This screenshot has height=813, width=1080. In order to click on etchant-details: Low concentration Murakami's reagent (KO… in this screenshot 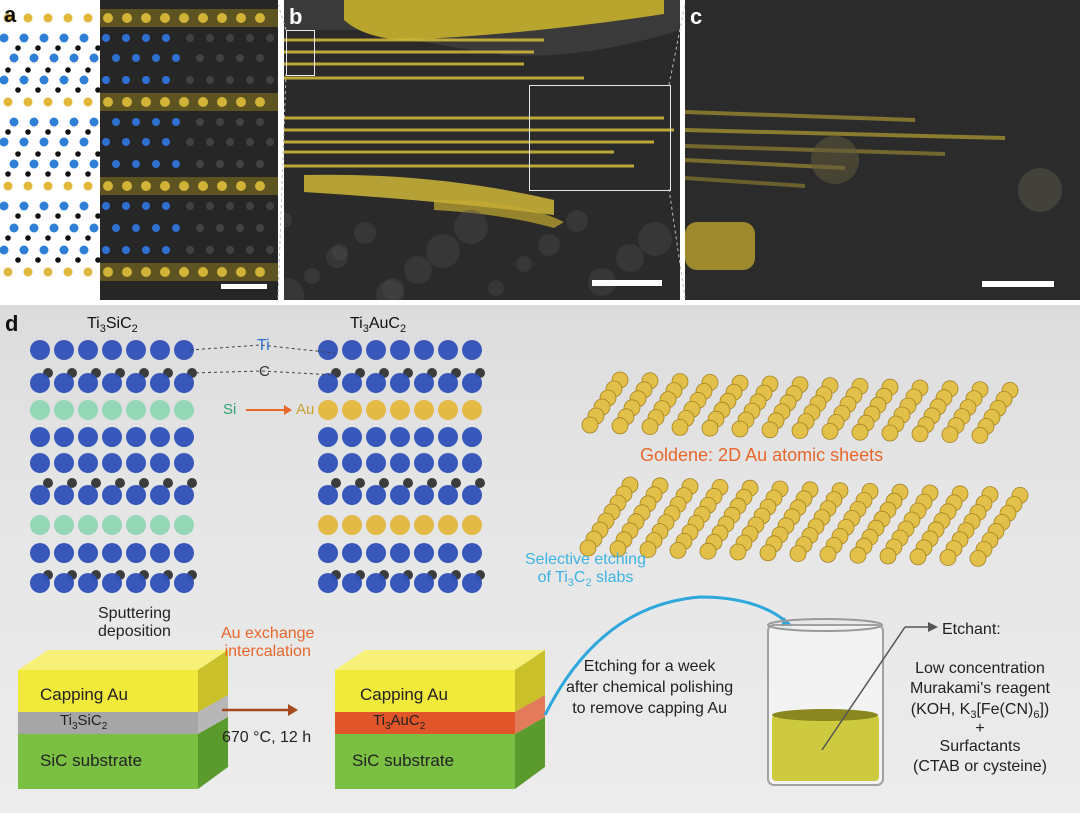, I will do `click(980, 718)`.